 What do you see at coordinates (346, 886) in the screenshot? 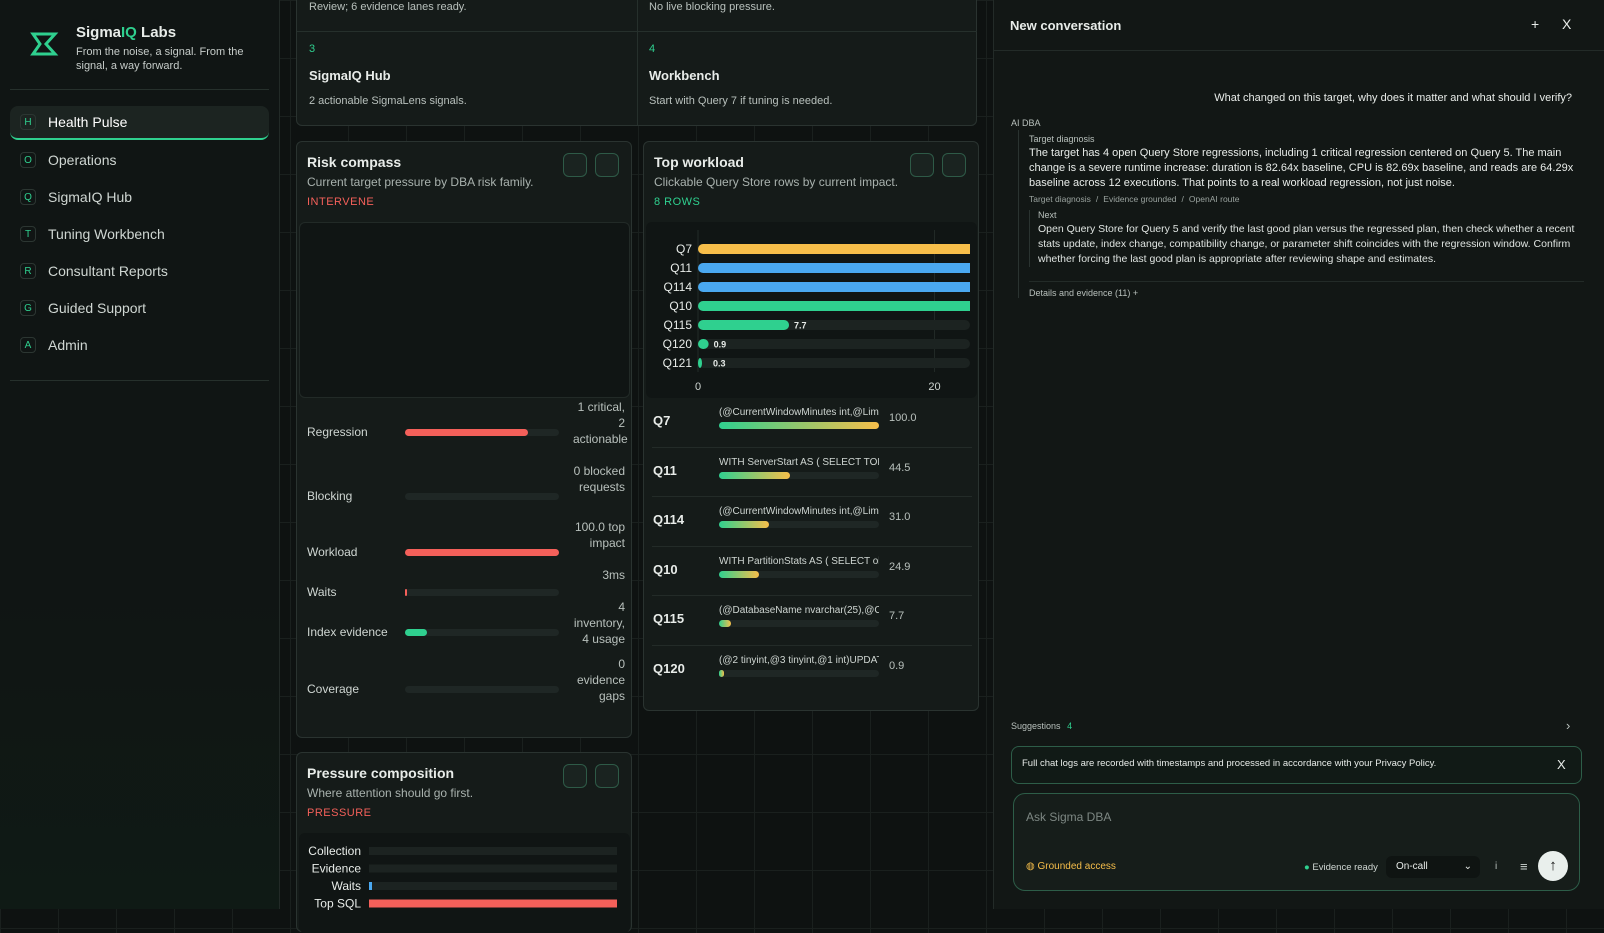
I see `y-tick-label: Waits` at bounding box center [346, 886].